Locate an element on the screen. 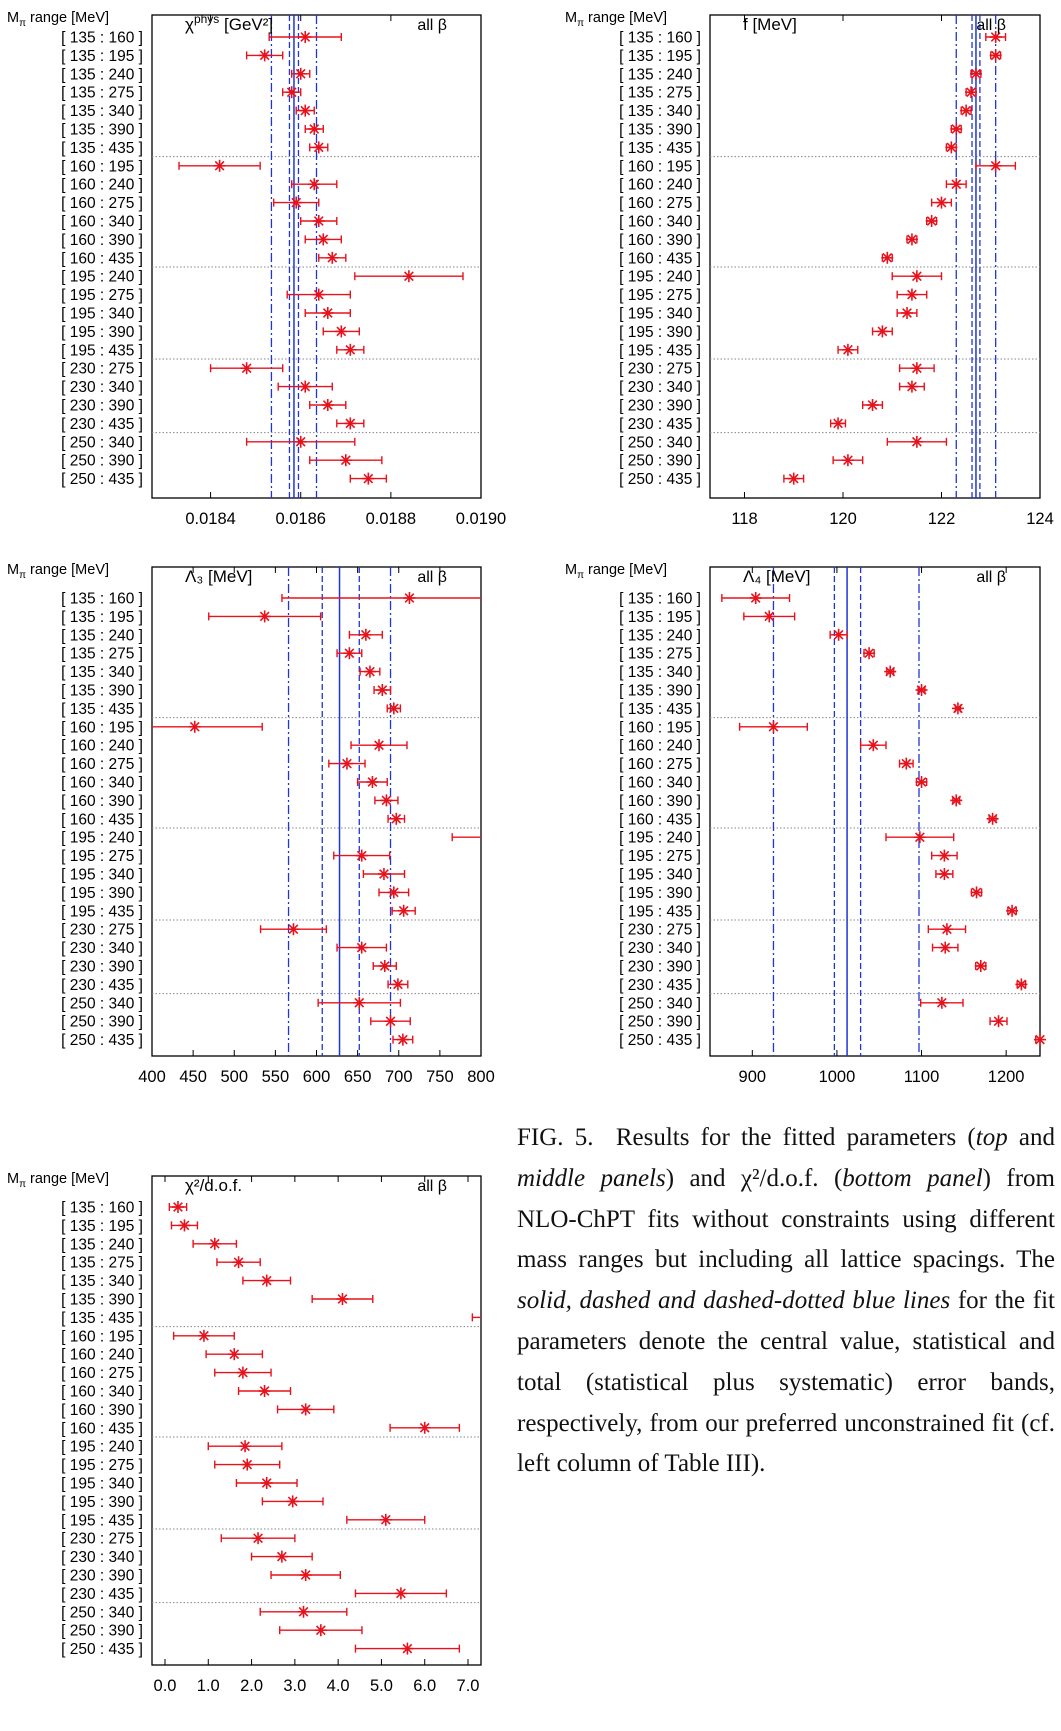 This screenshot has height=1731, width=1061. panel-5-range-label: [ 160 : 240 ] is located at coordinates (102, 1355).